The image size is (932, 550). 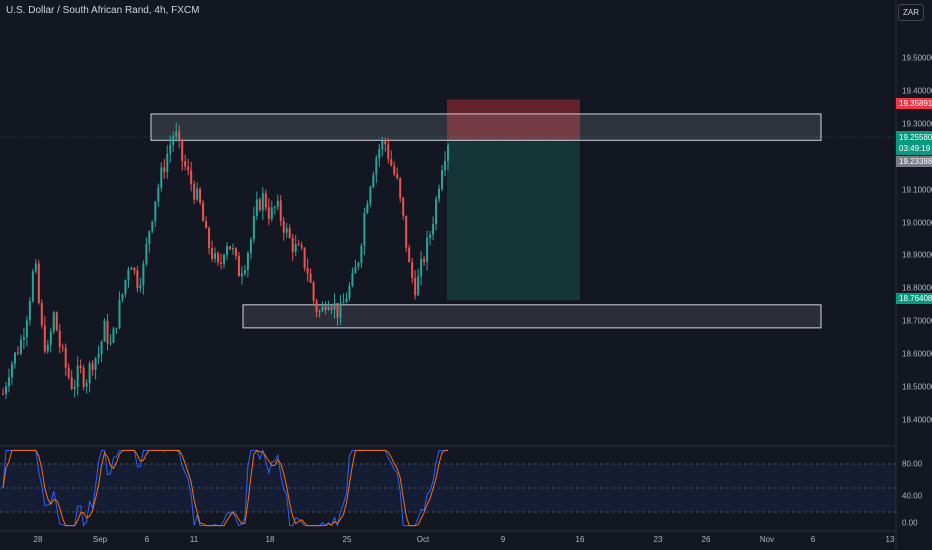 I want to click on price-axis-label: 19.10000, so click(x=917, y=190).